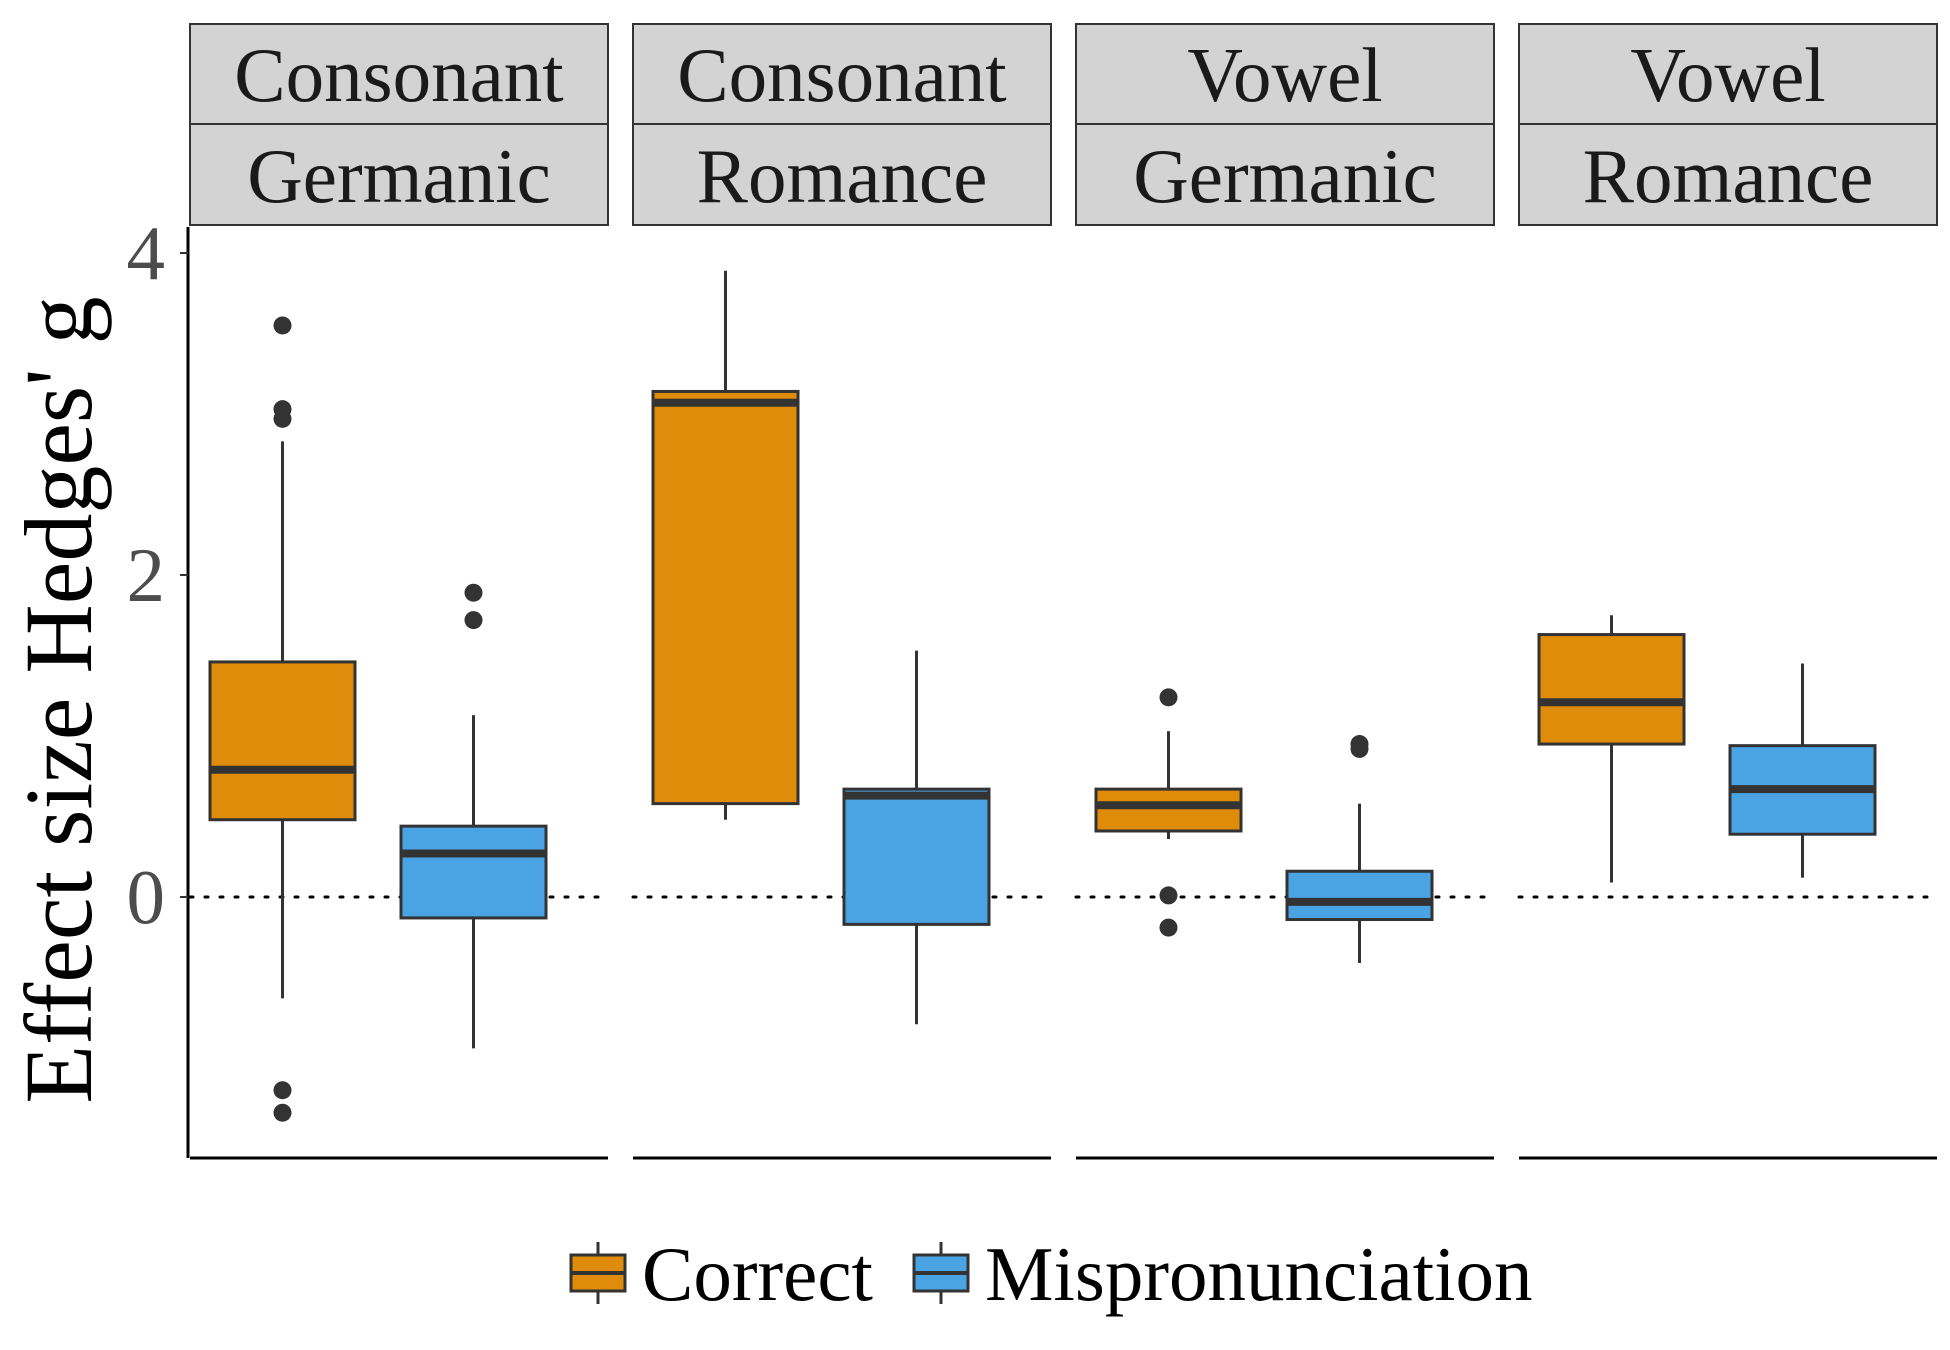  Describe the element at coordinates (1727, 75) in the screenshot. I see `facet-label-4-row1: Vowel` at that location.